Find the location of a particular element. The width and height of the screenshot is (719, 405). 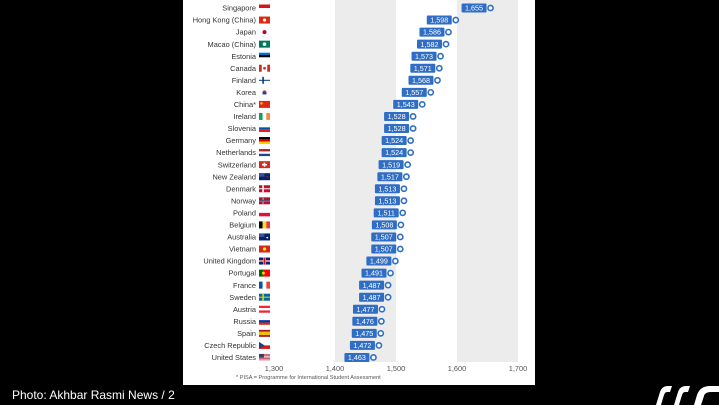

value-label: 1,511 is located at coordinates (385, 212).